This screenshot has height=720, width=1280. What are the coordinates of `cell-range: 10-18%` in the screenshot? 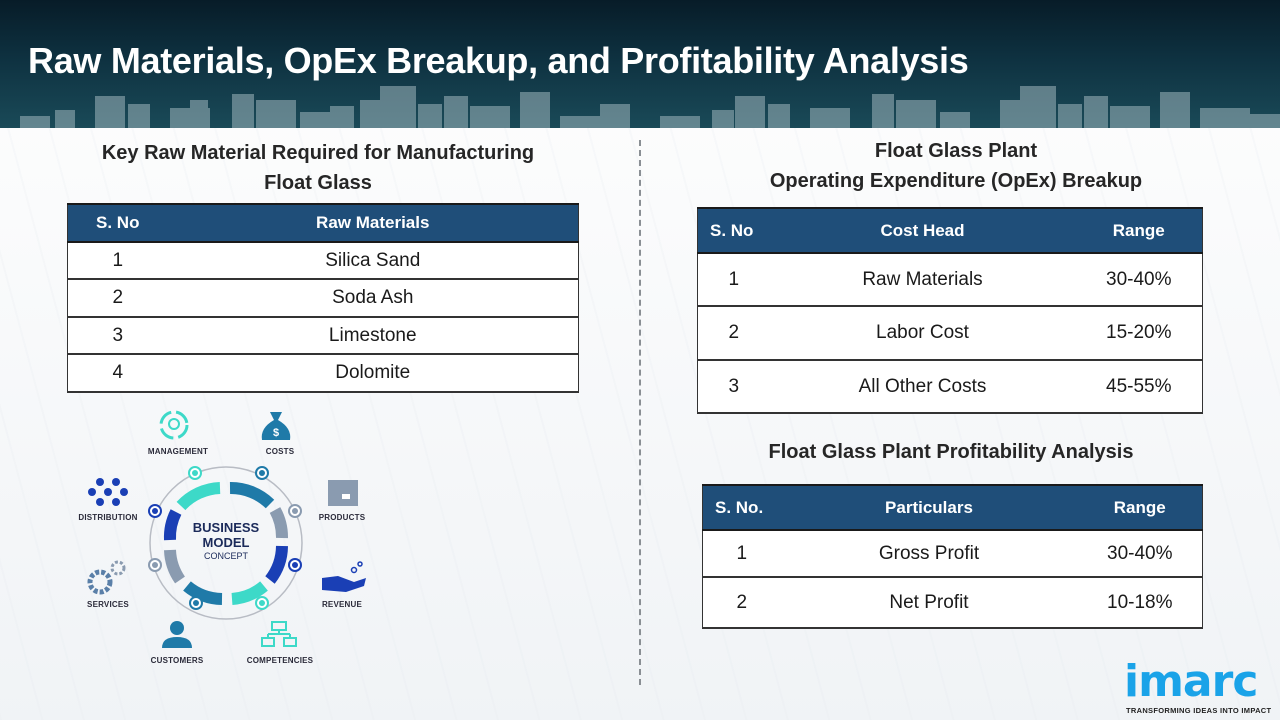 It's located at (1140, 603).